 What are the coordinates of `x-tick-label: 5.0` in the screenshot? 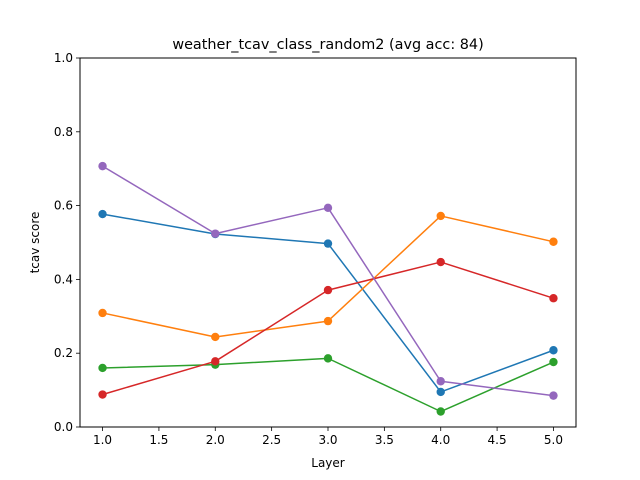 It's located at (553, 440).